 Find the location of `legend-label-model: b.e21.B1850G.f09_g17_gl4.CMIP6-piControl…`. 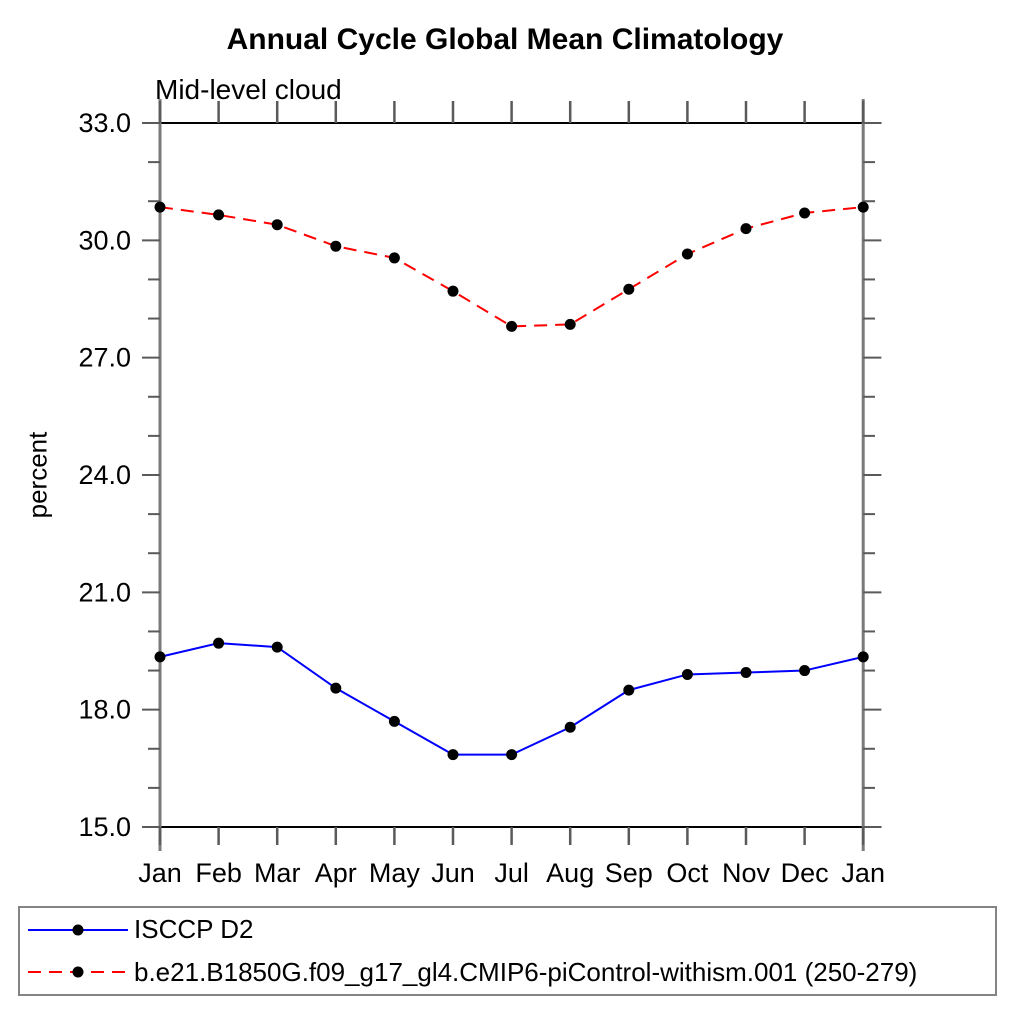

legend-label-model: b.e21.B1850G.f09_g17_gl4.CMIP6-piControl… is located at coordinates (526, 971).